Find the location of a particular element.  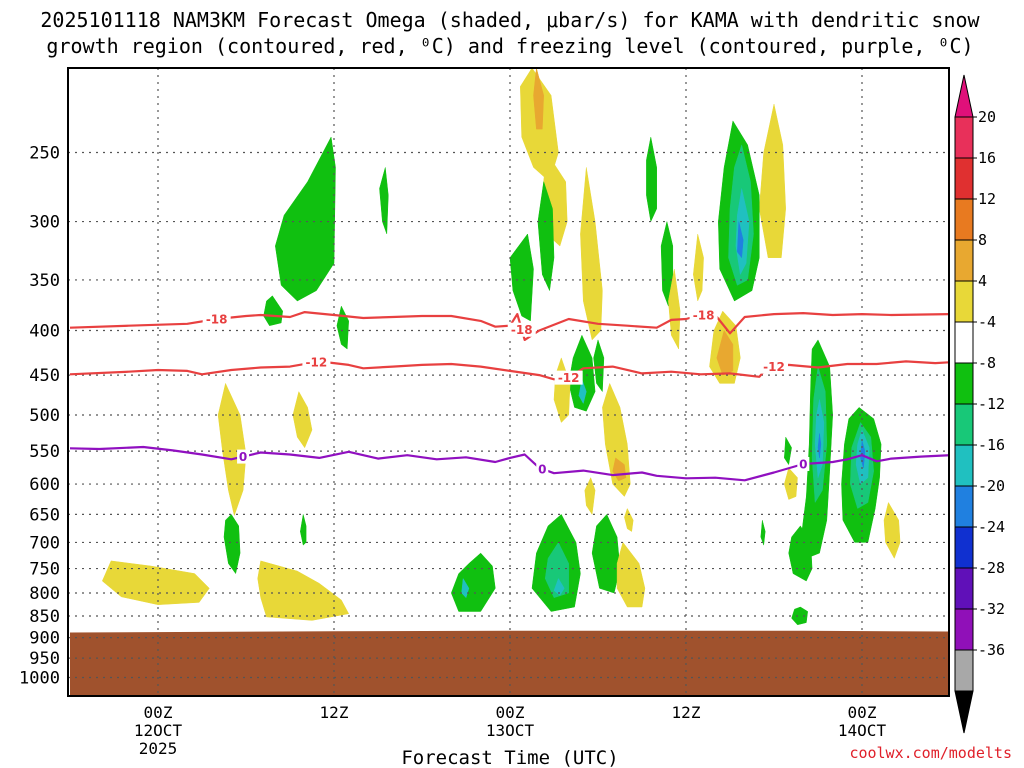

y-tick-label-250: 250 is located at coordinates (44, 154).